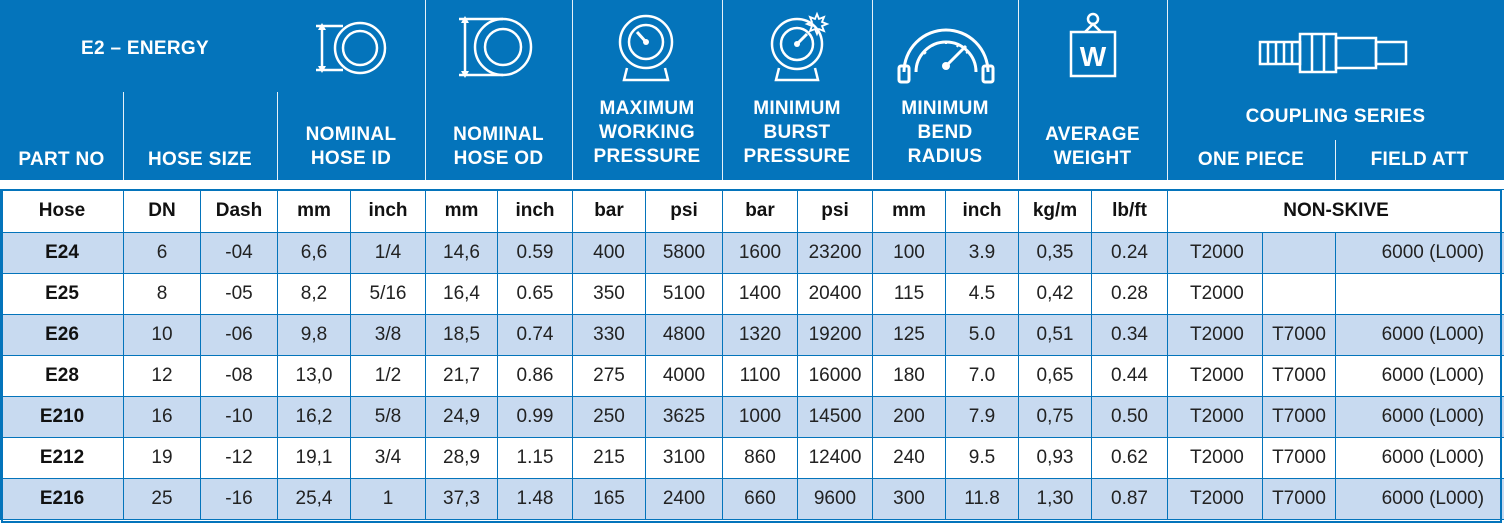  Describe the element at coordinates (62, 294) in the screenshot. I see `part-number-cell: E25` at that location.